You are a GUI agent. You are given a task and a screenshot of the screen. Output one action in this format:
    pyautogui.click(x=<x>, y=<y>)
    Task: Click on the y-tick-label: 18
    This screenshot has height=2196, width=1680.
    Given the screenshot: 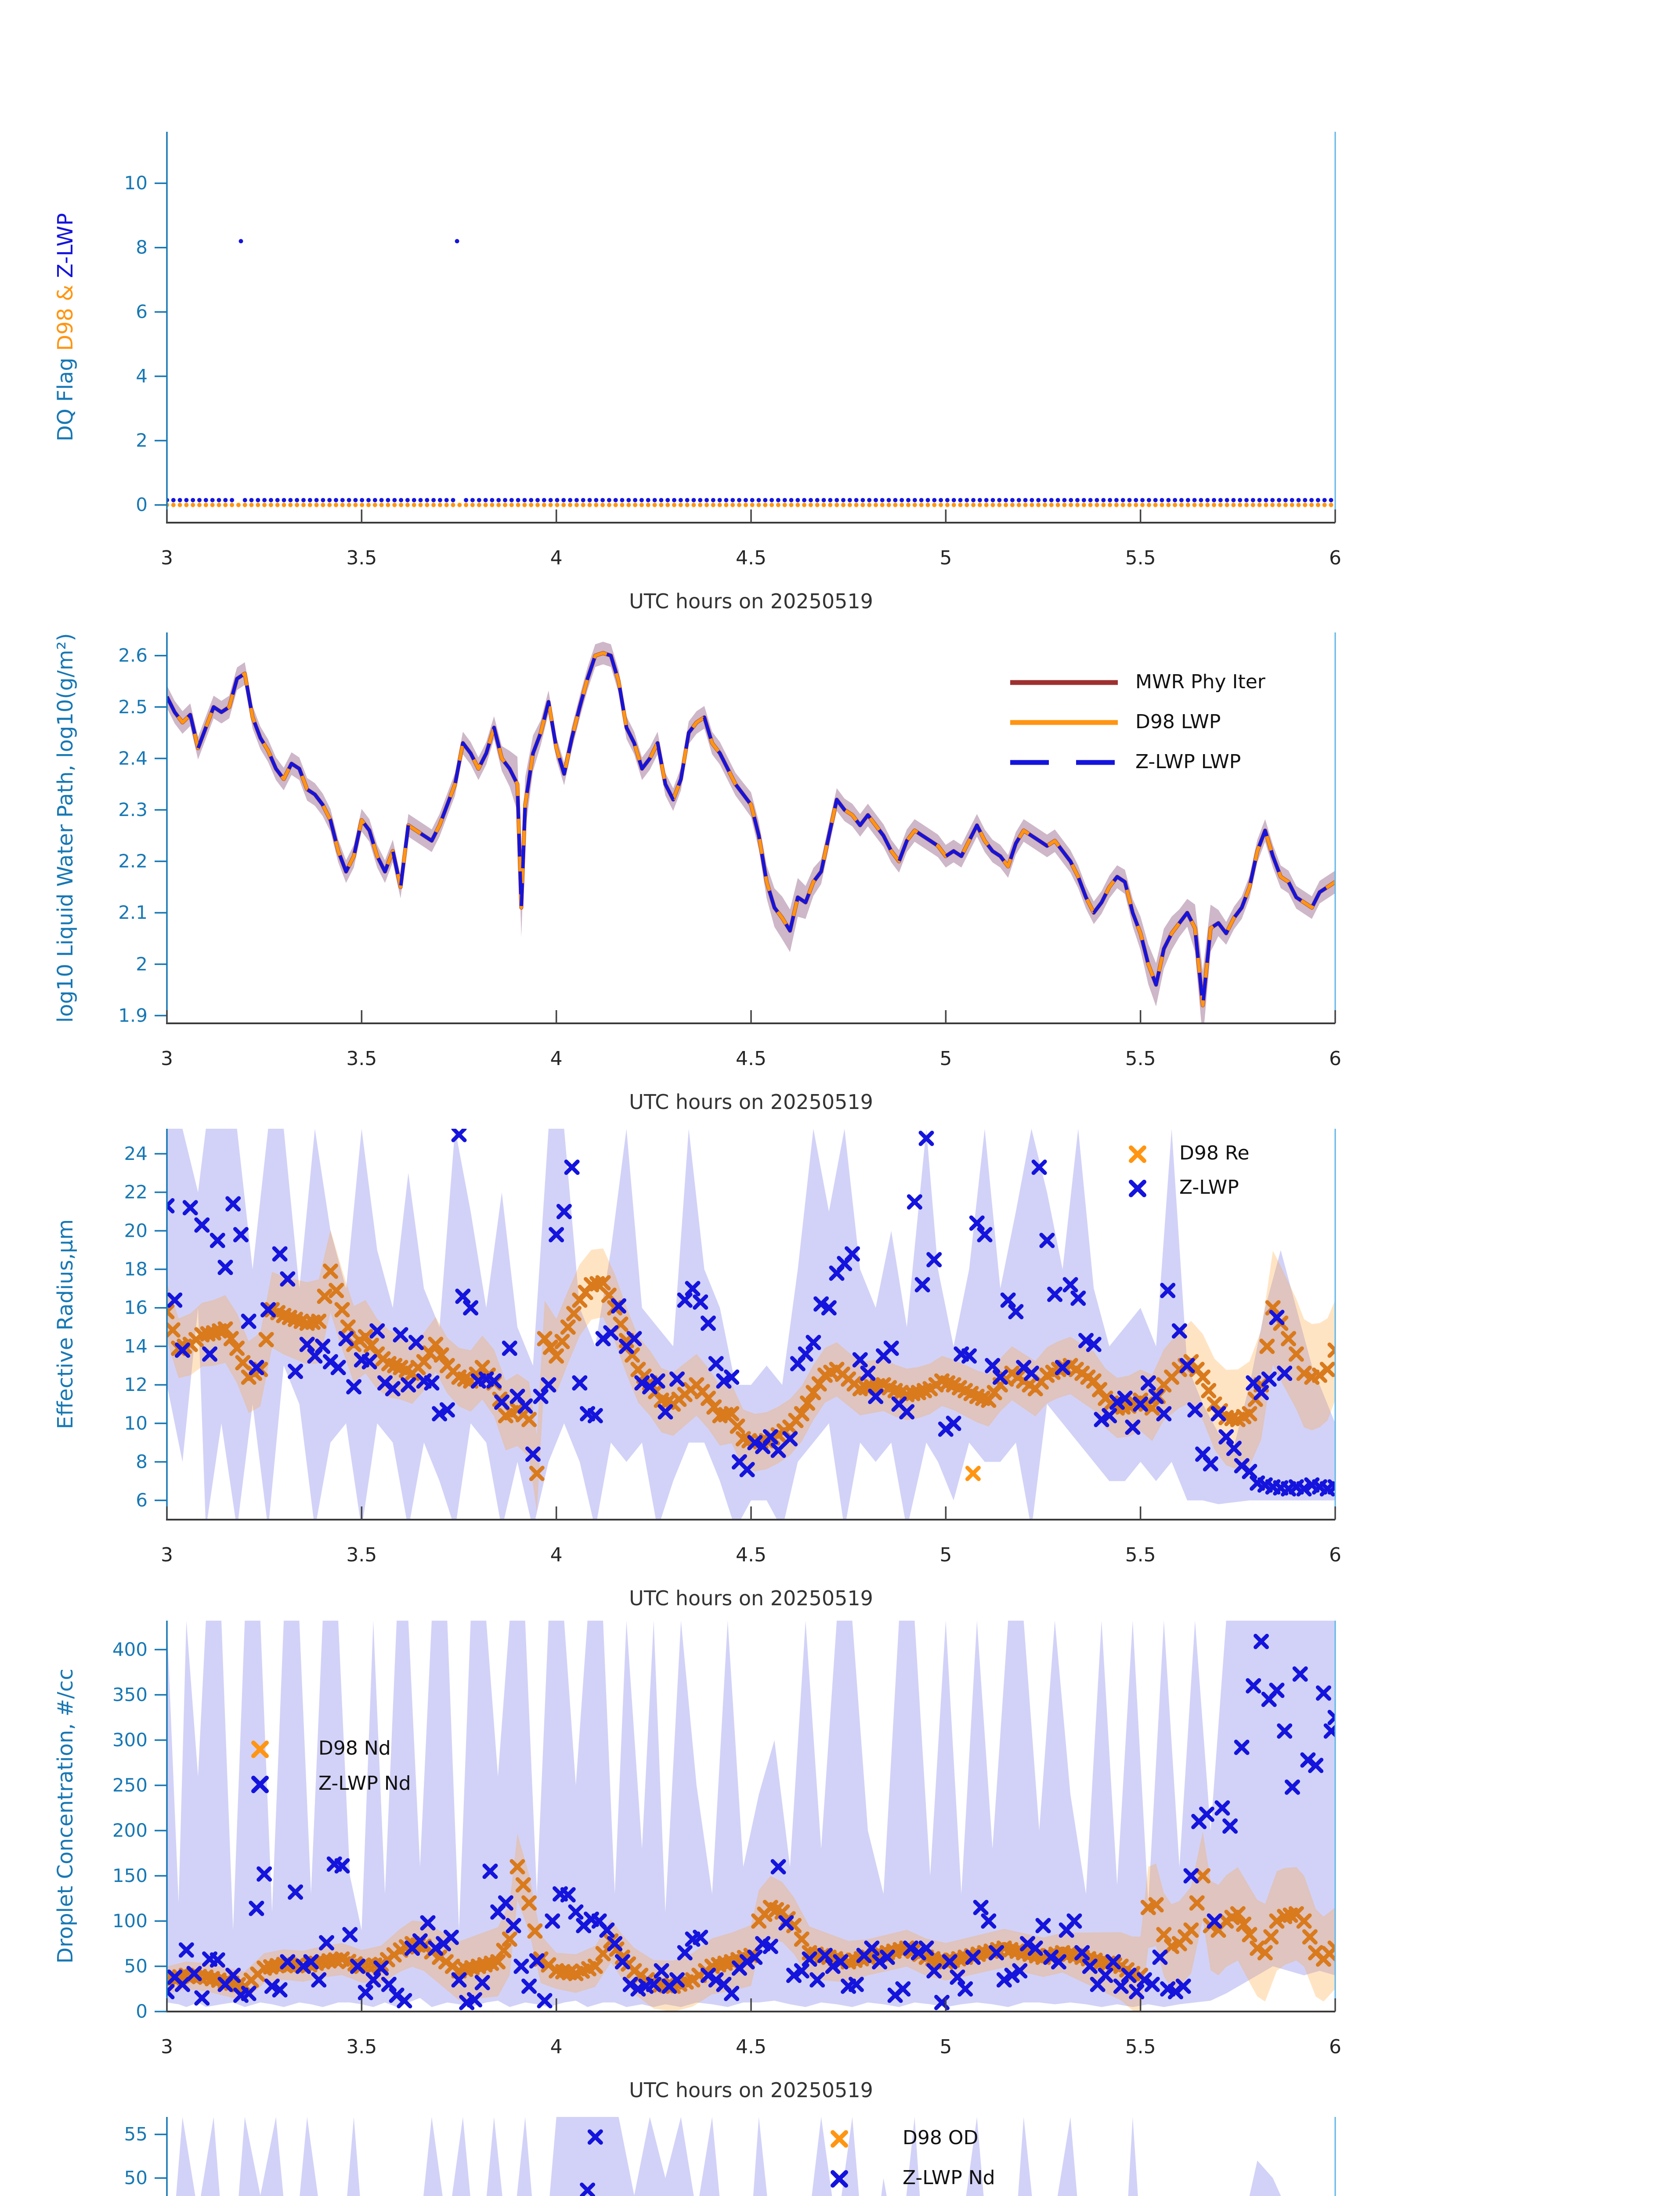 What is the action you would take?
    pyautogui.click(x=136, y=1269)
    